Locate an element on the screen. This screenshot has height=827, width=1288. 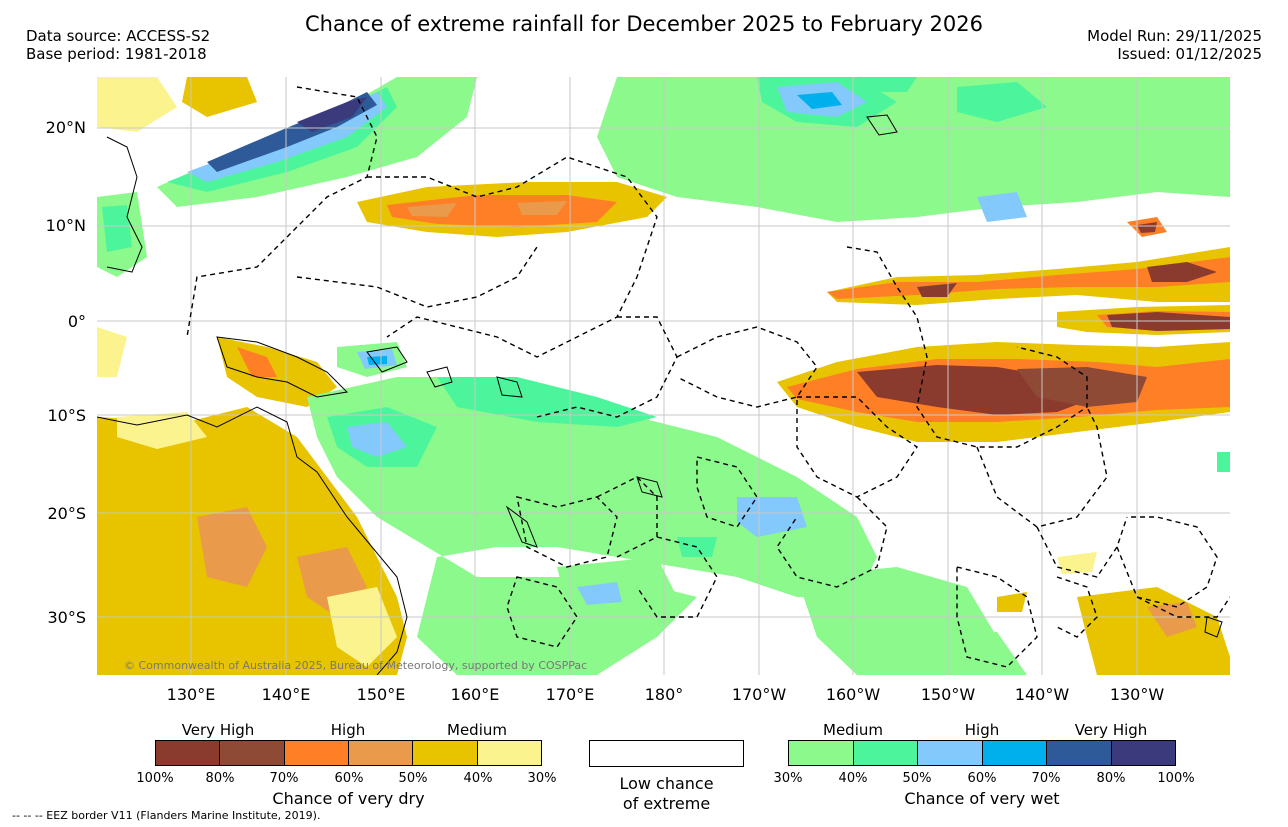
lon-label-170e: 170°E is located at coordinates (570, 694).